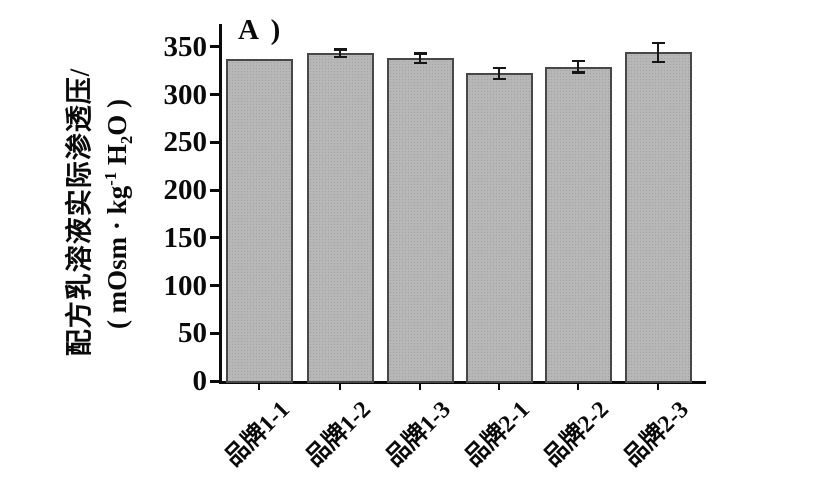  What do you see at coordinates (127, 140) in the screenshot?
I see `unit-subscript: 2` at bounding box center [127, 140].